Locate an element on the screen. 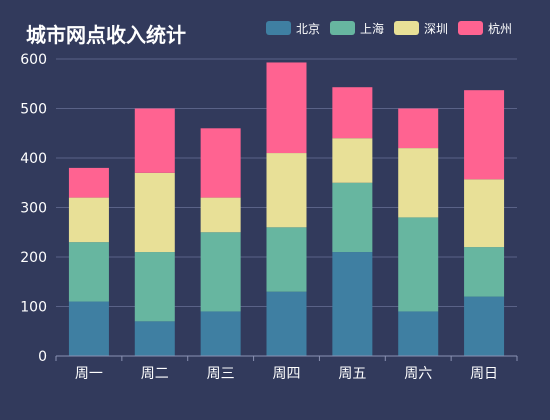  legend: 北京 上海 深圳 杭州 is located at coordinates (389, 28).